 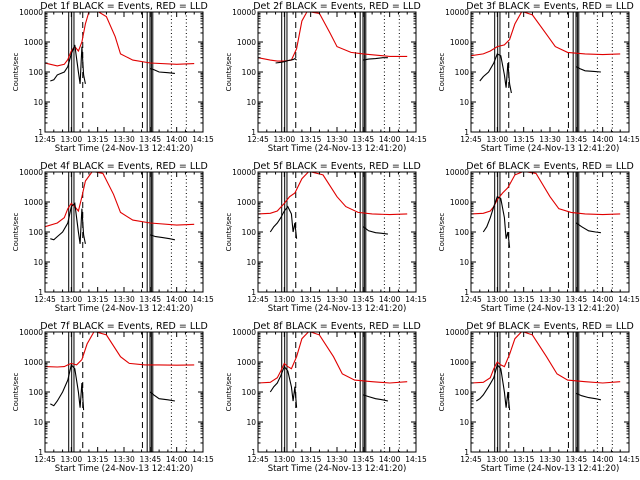 I want to click on panel-title: Det 5f BLACK = Events, RED = LLD, so click(x=337, y=166).